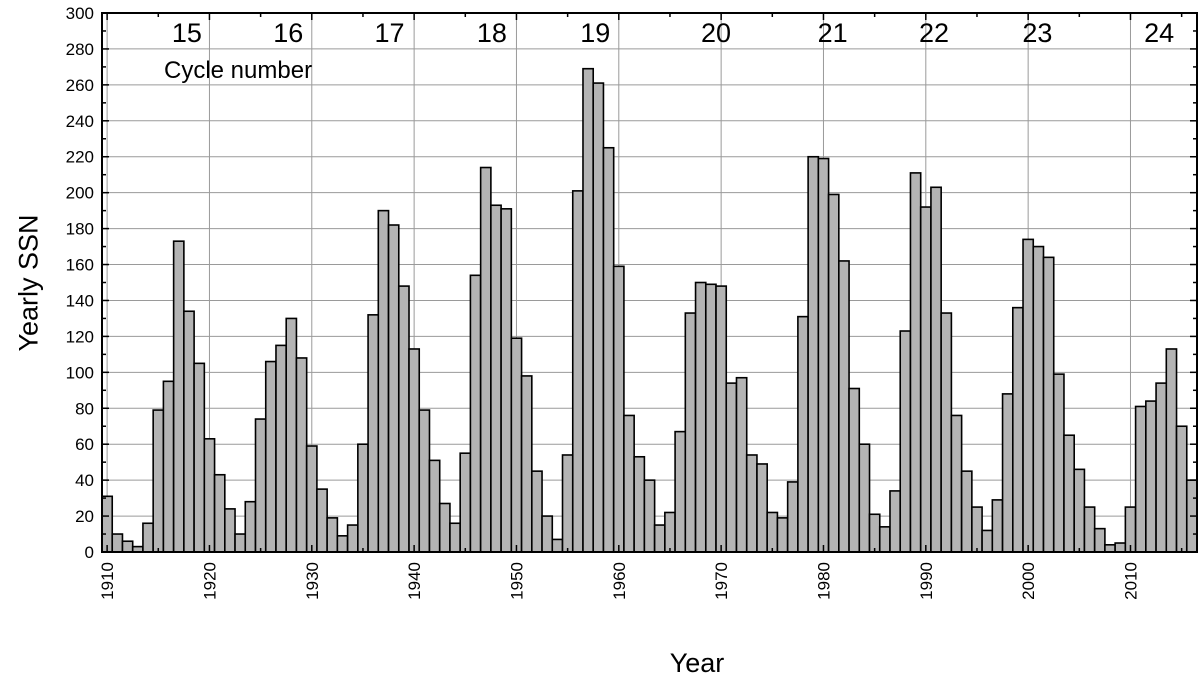 The height and width of the screenshot is (679, 1200). I want to click on x-tick-label: 2000, so click(1028, 581).